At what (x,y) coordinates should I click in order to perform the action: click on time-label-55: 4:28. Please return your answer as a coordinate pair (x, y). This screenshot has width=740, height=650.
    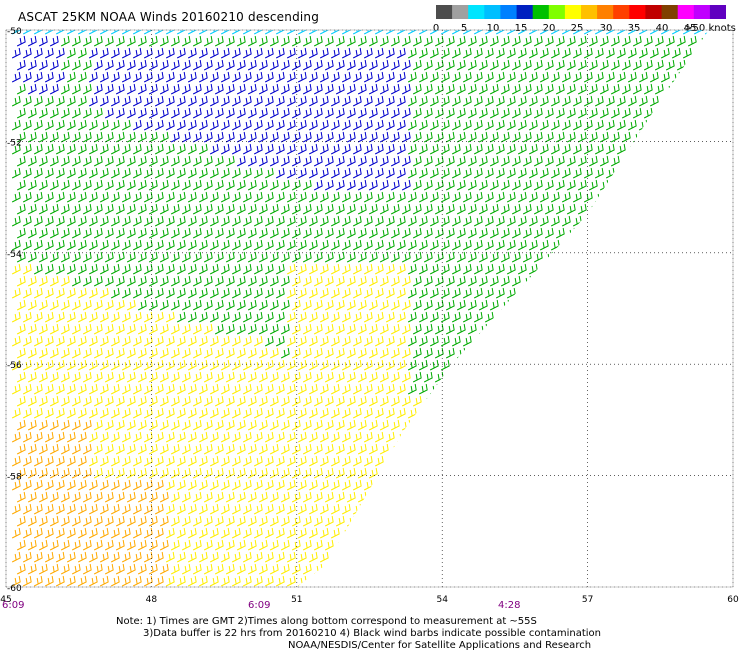
    Looking at the image, I should click on (509, 605).